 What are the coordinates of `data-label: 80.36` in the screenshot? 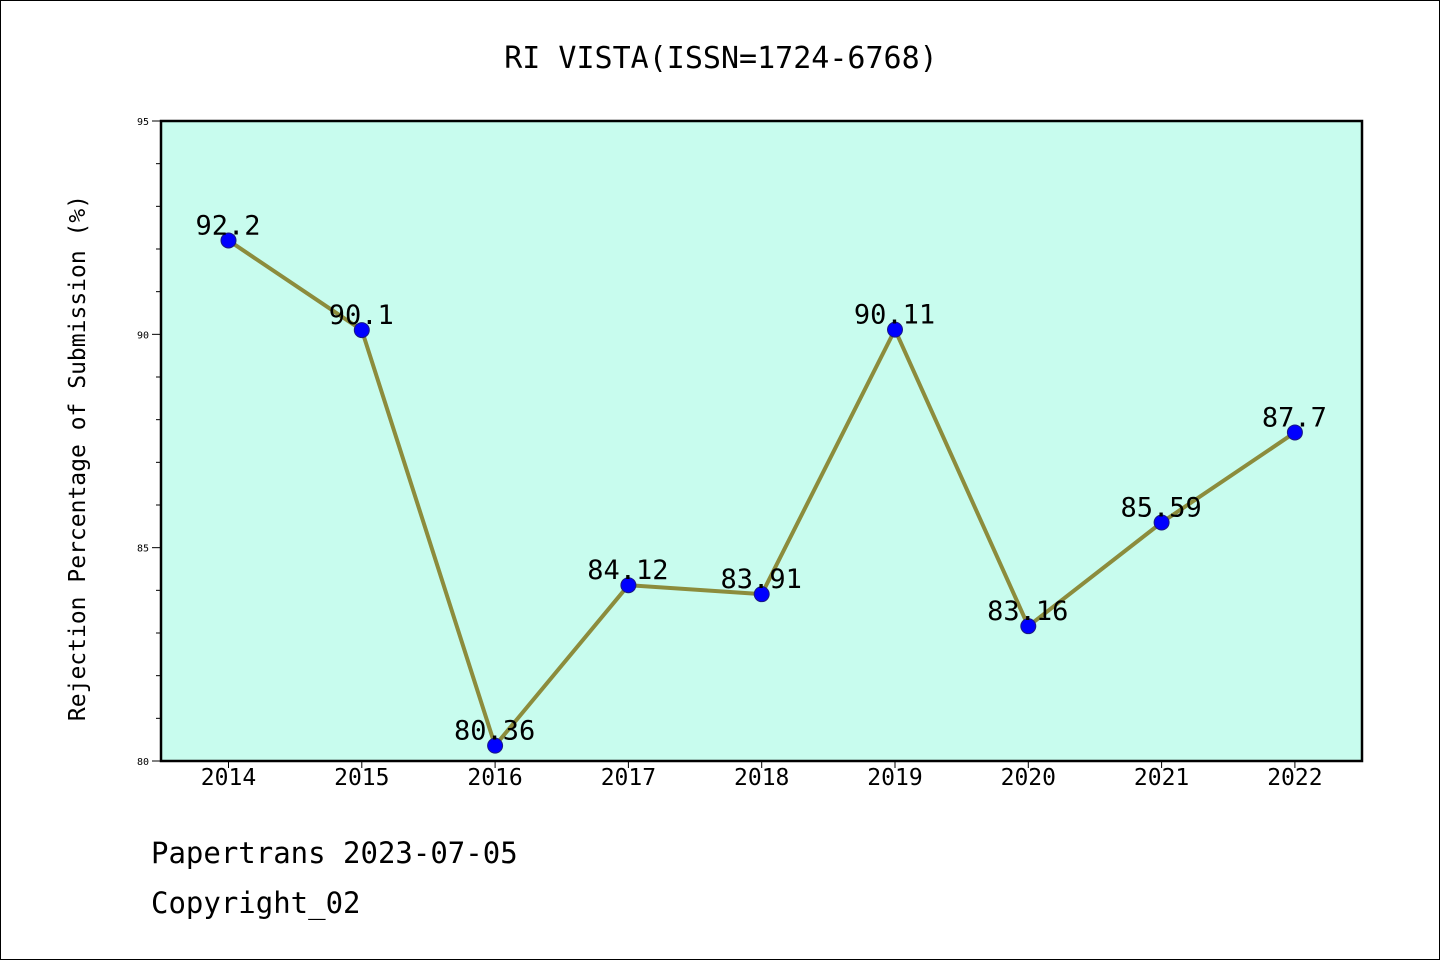 It's located at (494, 731).